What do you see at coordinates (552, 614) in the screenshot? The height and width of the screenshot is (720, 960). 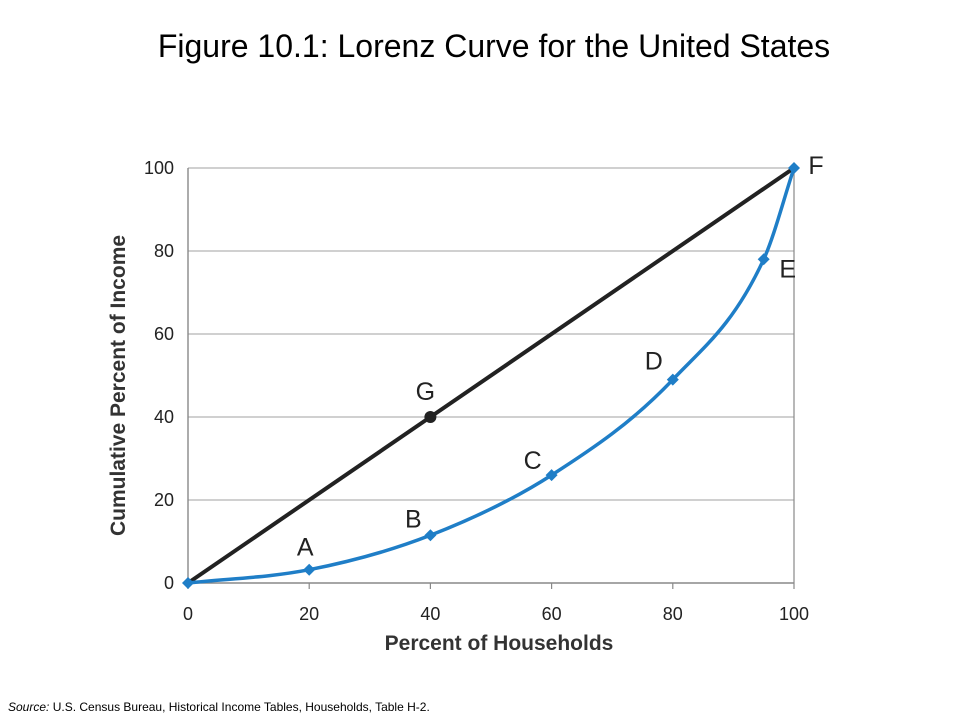 I see `x-tick-label: 60` at bounding box center [552, 614].